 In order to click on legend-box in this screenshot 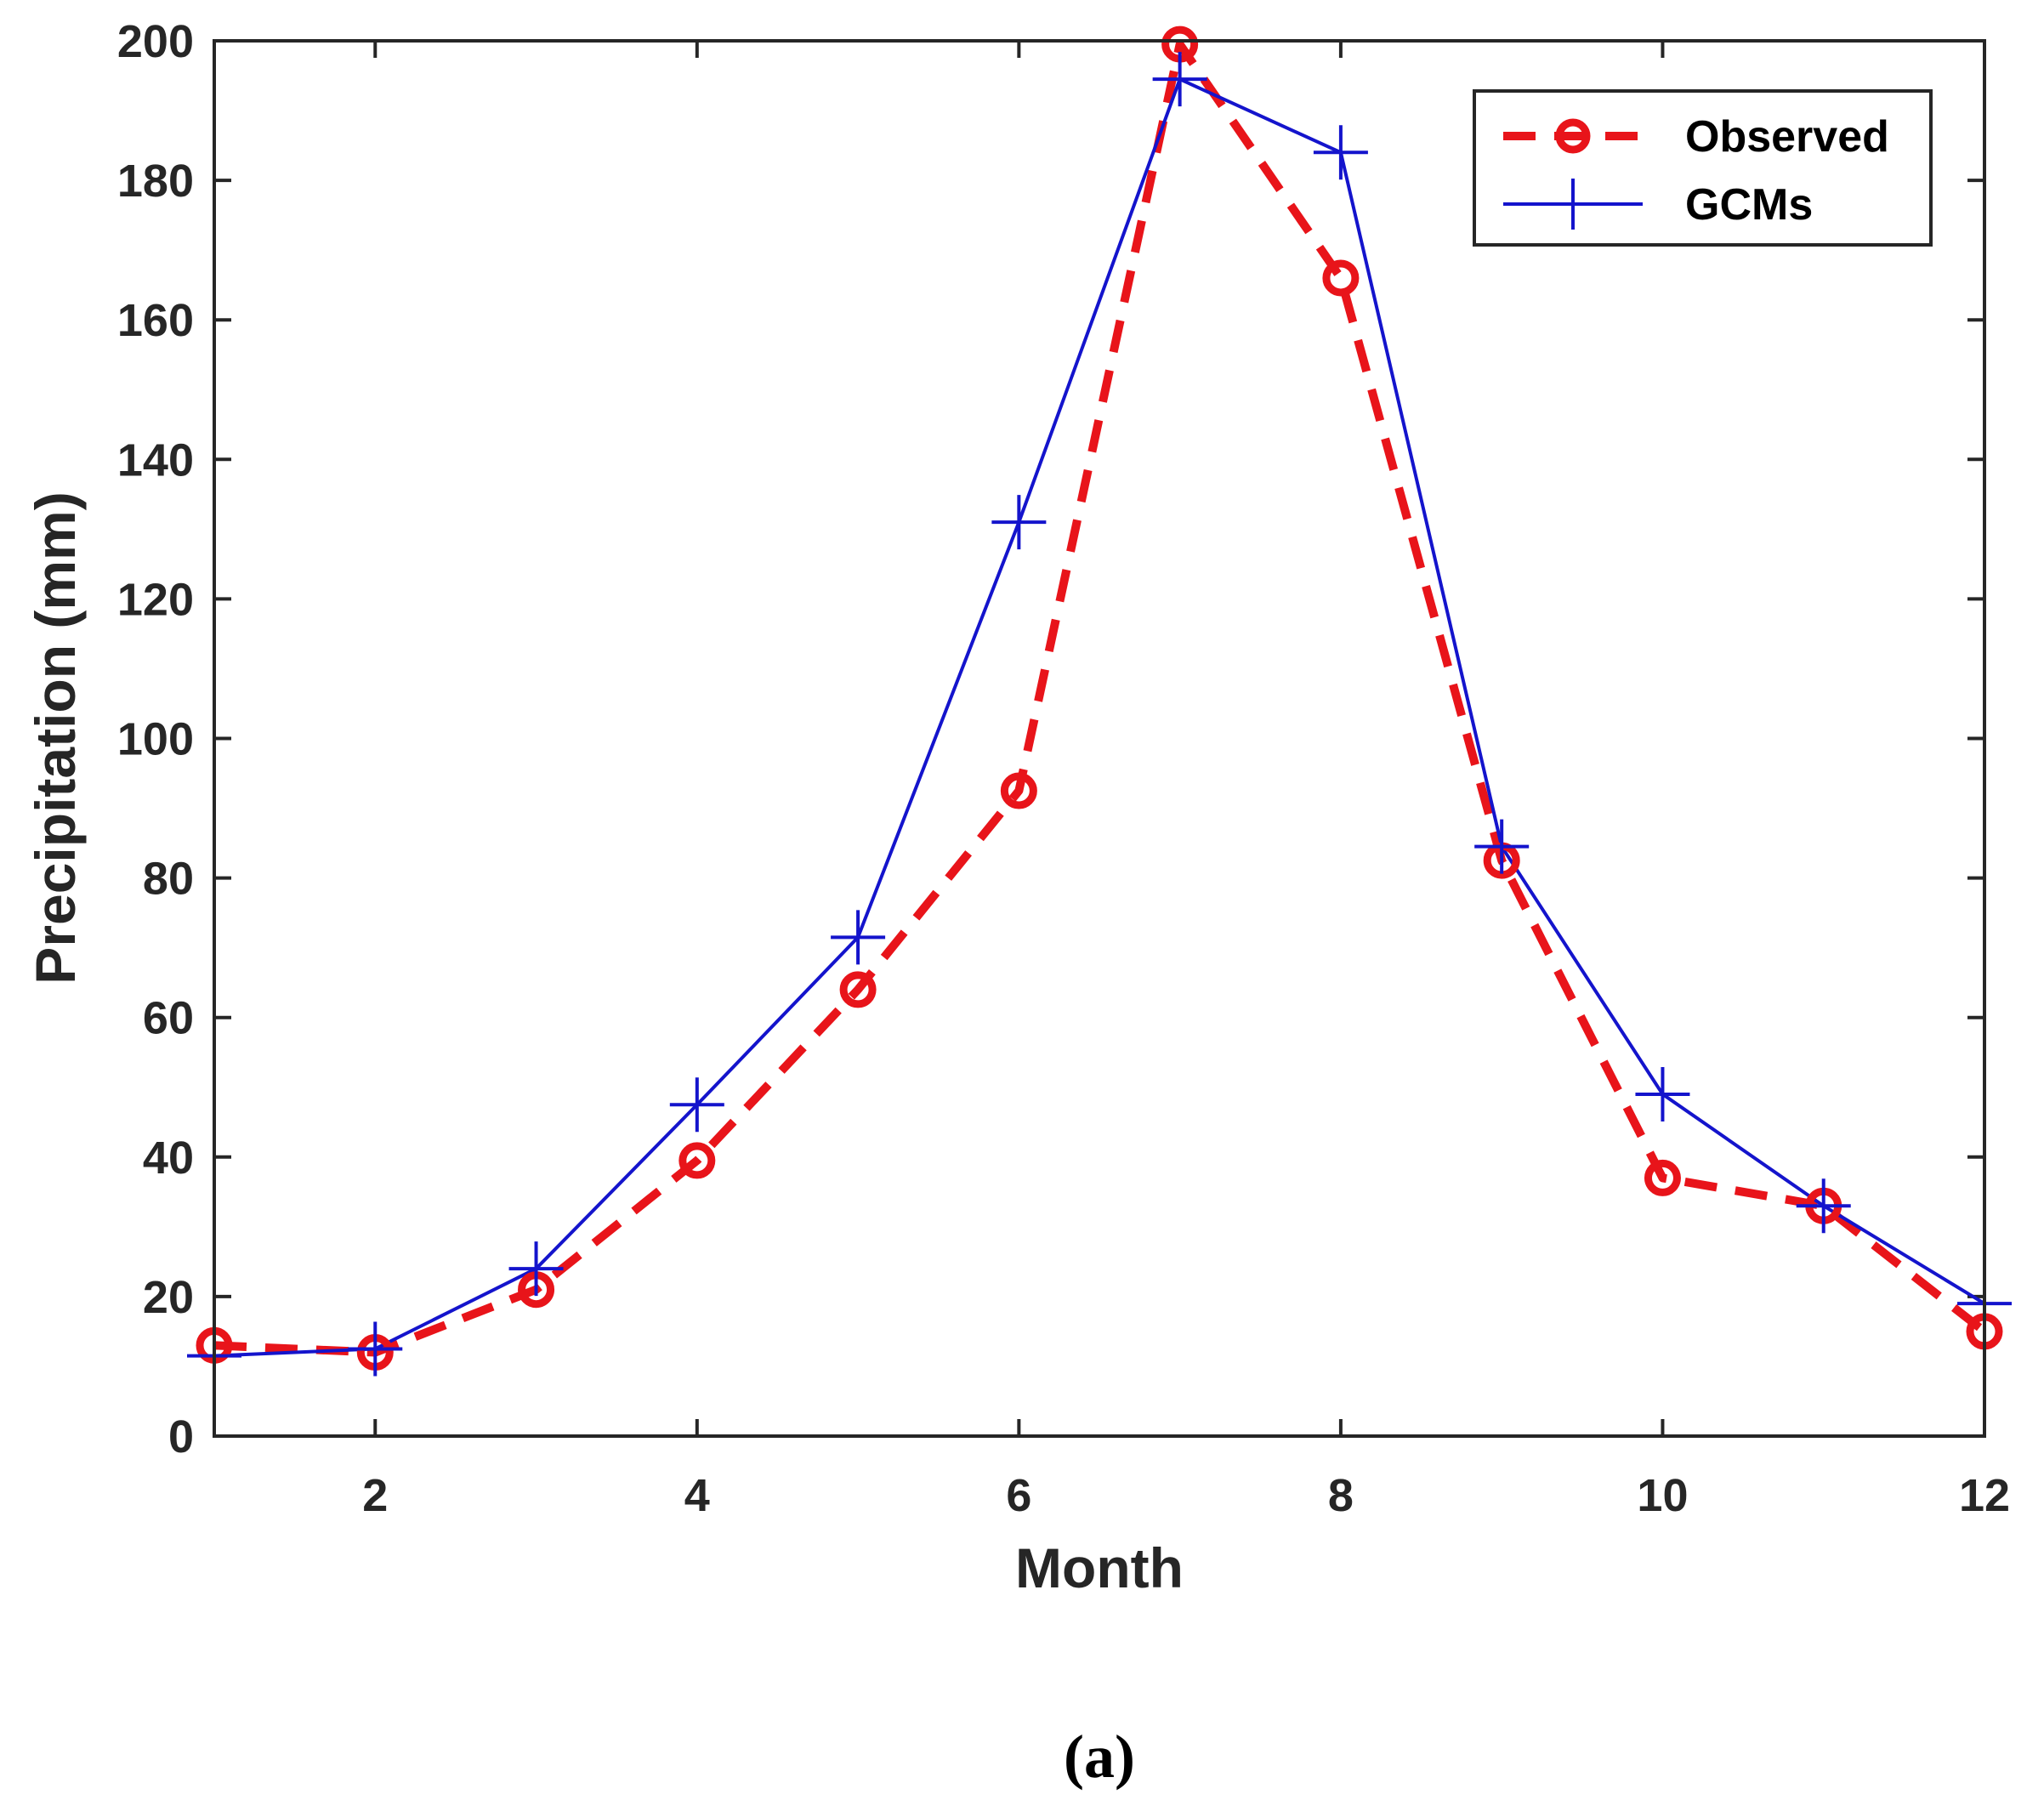, I will do `click(1703, 168)`.